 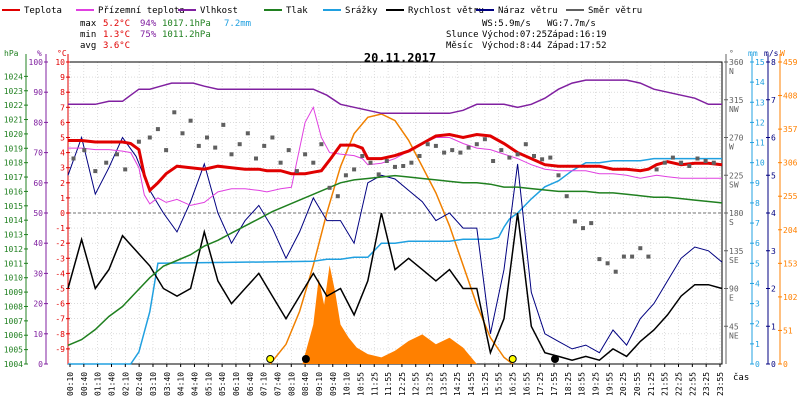 What do you see at coordinates (277, 384) in the screenshot?
I see `x-tick-label: 07:40` at bounding box center [277, 384].